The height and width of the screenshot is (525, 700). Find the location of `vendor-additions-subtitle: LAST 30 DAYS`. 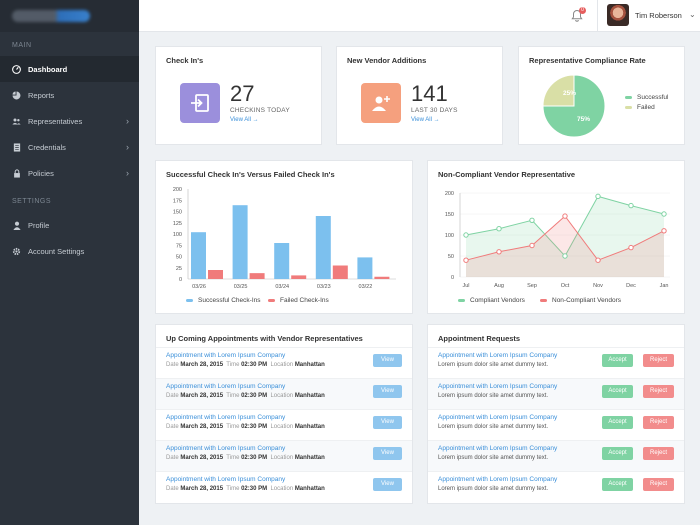

vendor-additions-subtitle: LAST 30 DAYS is located at coordinates (434, 110).